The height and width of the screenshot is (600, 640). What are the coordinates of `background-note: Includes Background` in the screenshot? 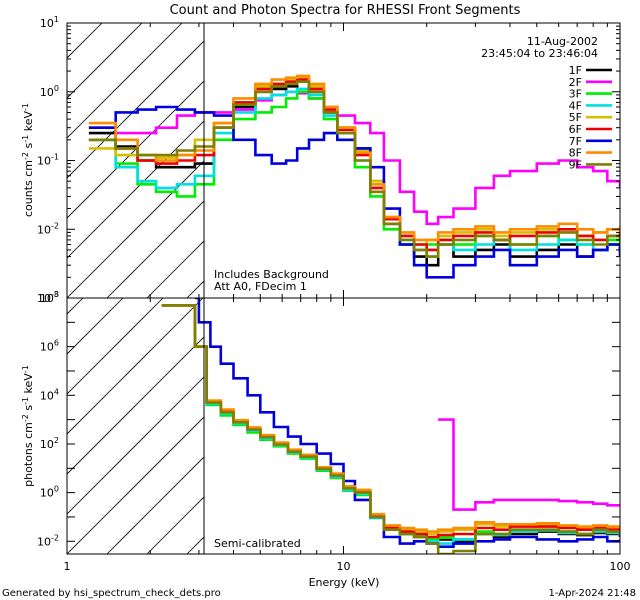 It's located at (271, 274).